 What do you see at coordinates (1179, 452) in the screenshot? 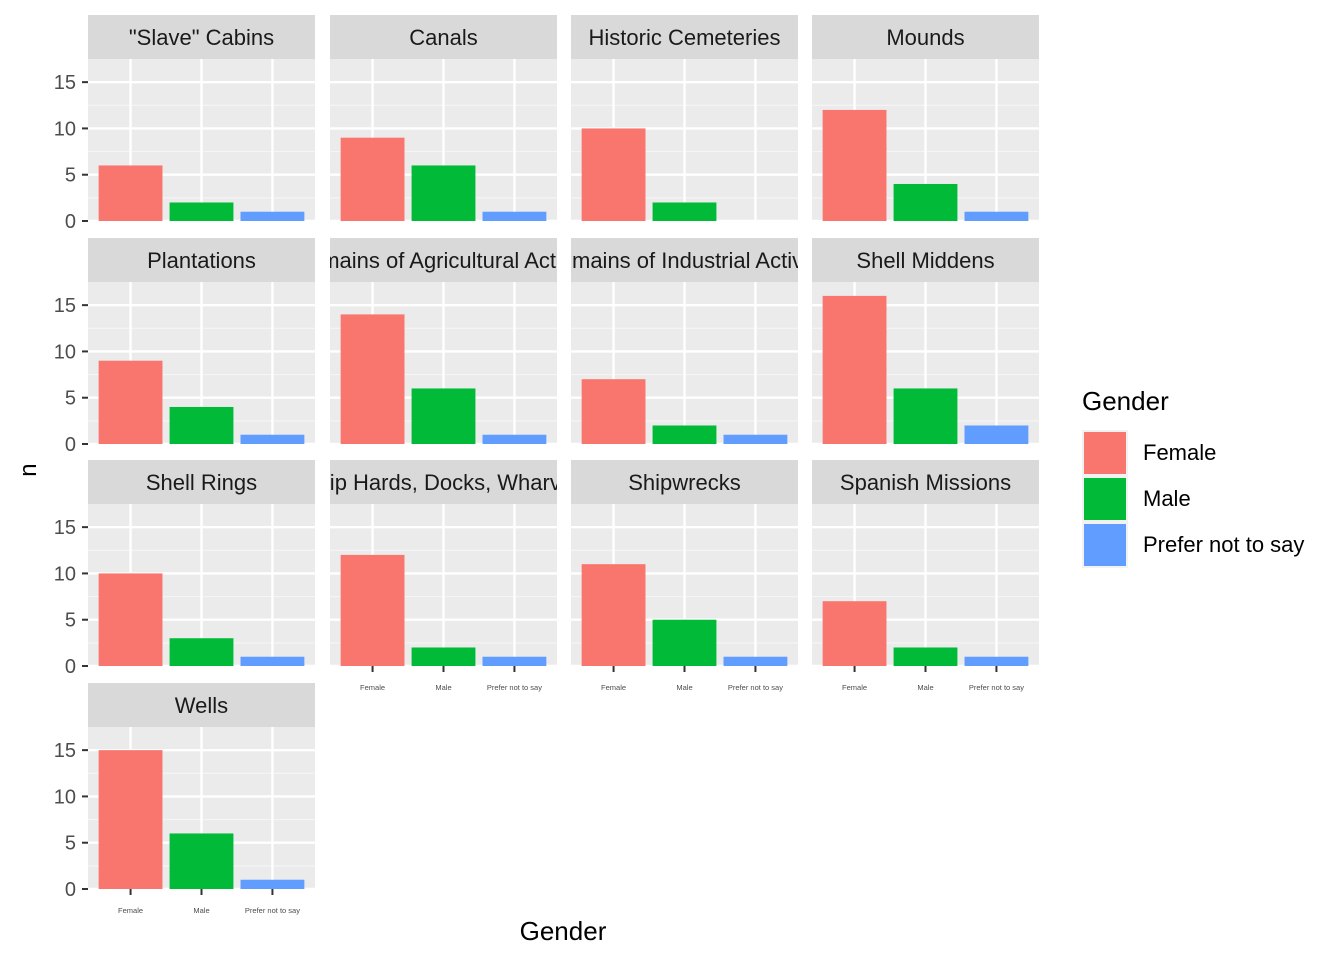
I see `legend-label-female: Female` at bounding box center [1179, 452].